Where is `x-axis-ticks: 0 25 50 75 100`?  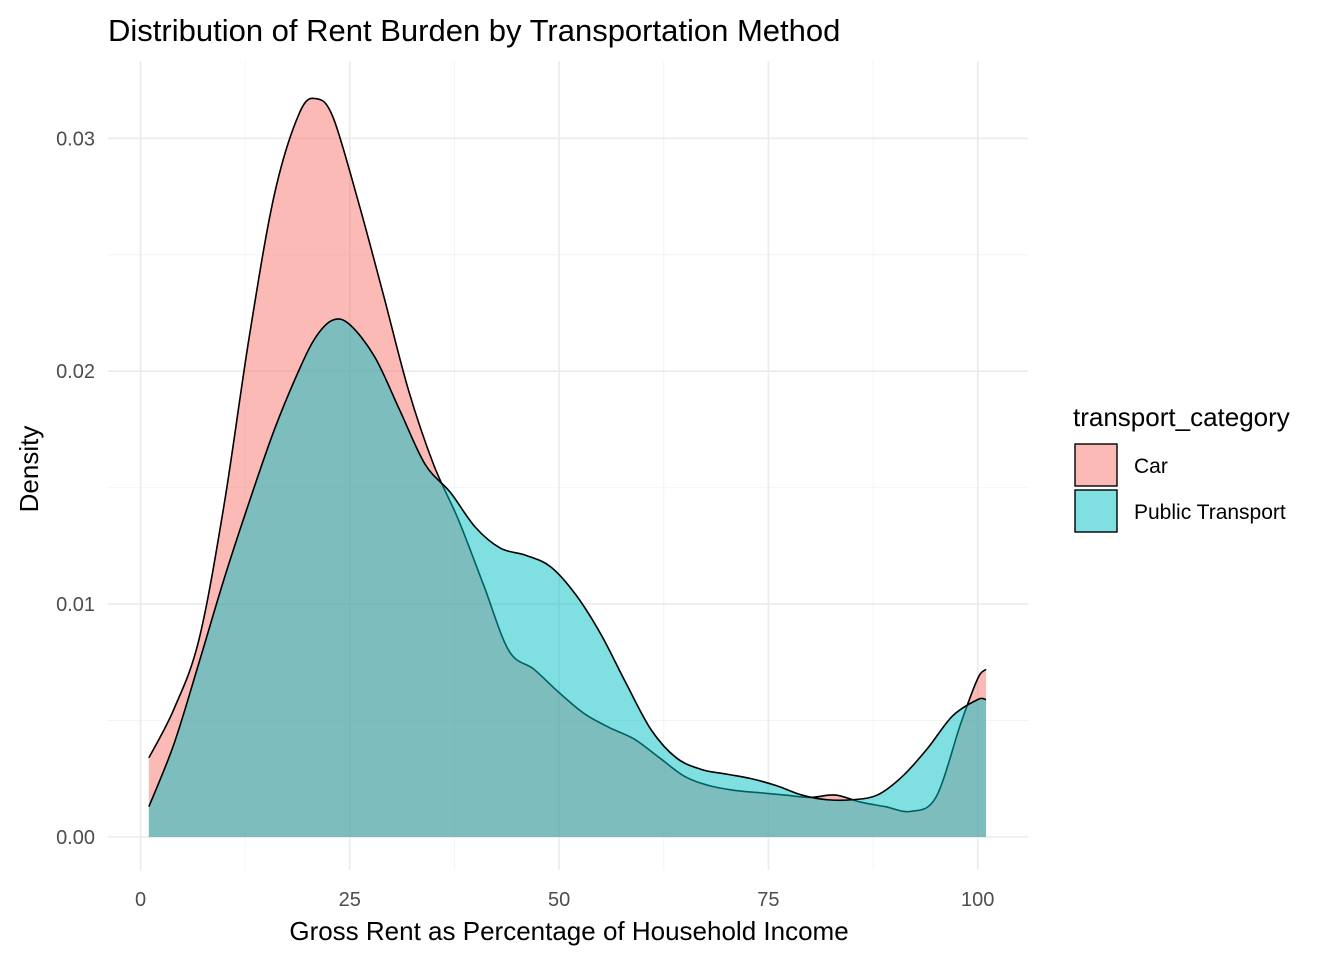 x-axis-ticks: 0 25 50 75 100 is located at coordinates (564, 900).